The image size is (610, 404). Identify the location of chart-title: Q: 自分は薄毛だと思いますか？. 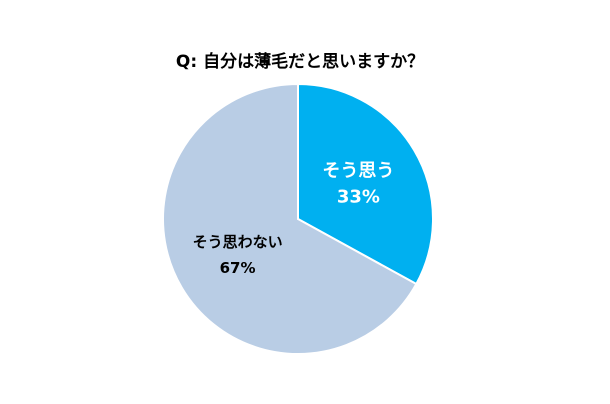
(300, 61).